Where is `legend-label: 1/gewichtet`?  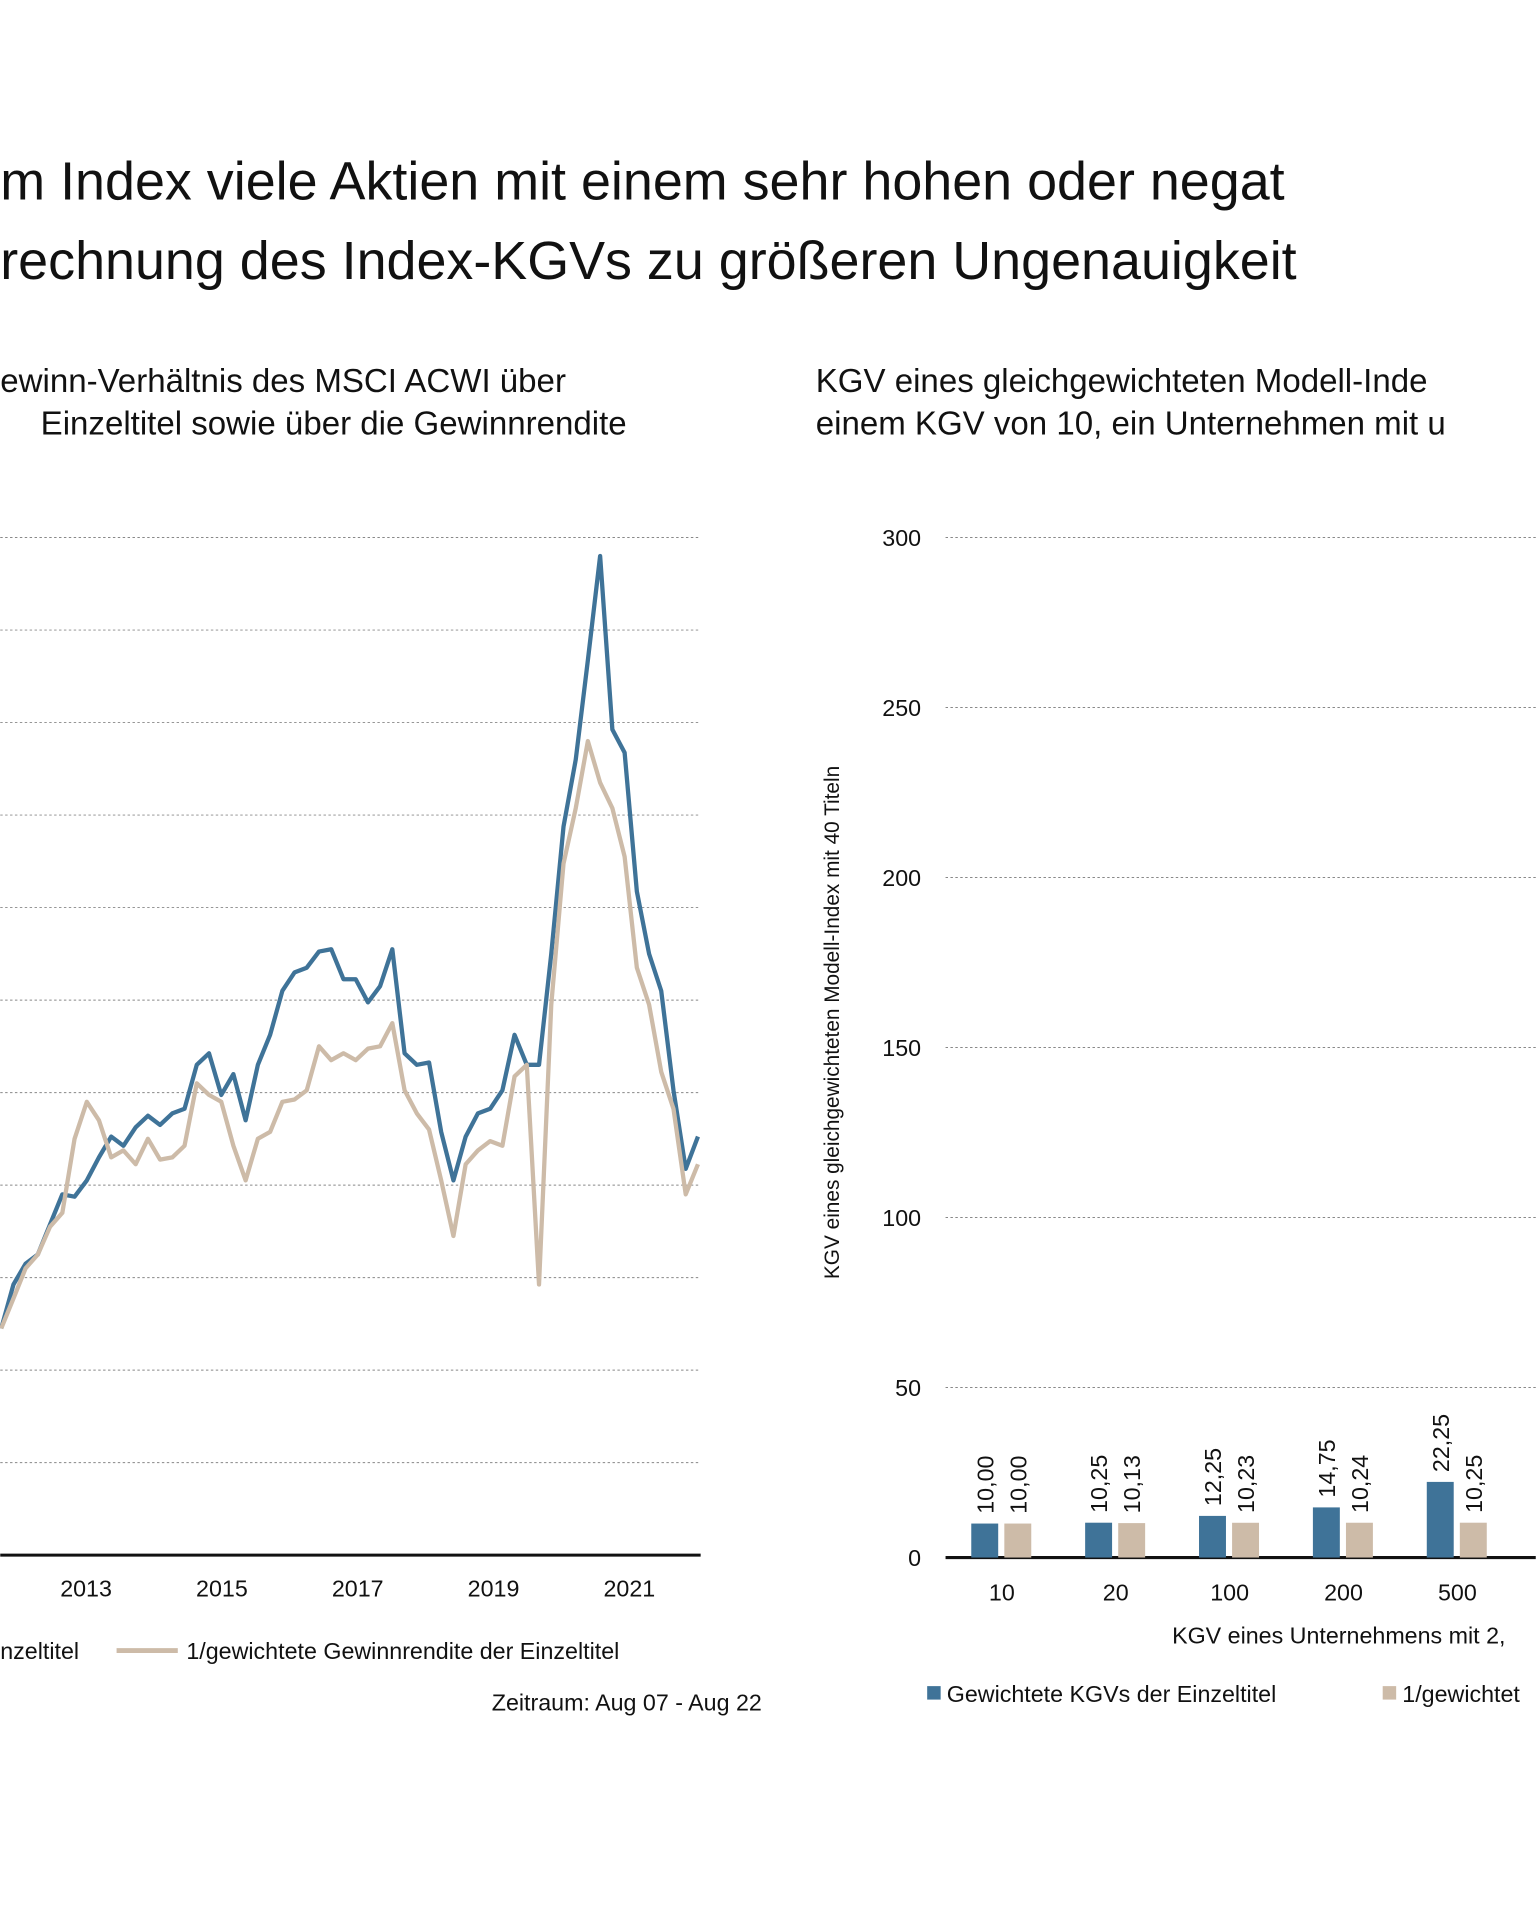 legend-label: 1/gewichtet is located at coordinates (1461, 1694).